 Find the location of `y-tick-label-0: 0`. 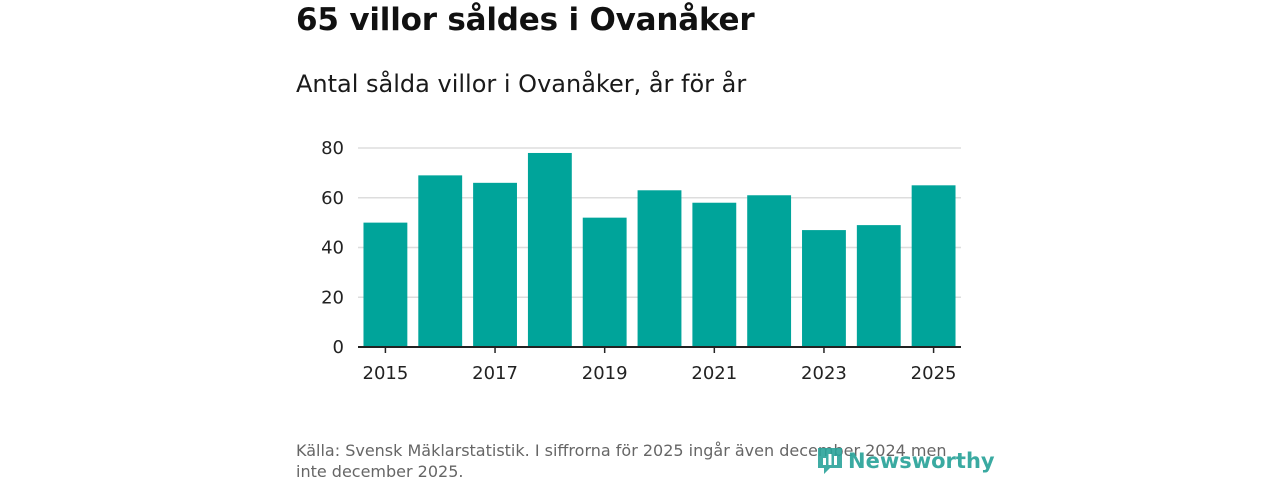

y-tick-label-0: 0 is located at coordinates (338, 347).